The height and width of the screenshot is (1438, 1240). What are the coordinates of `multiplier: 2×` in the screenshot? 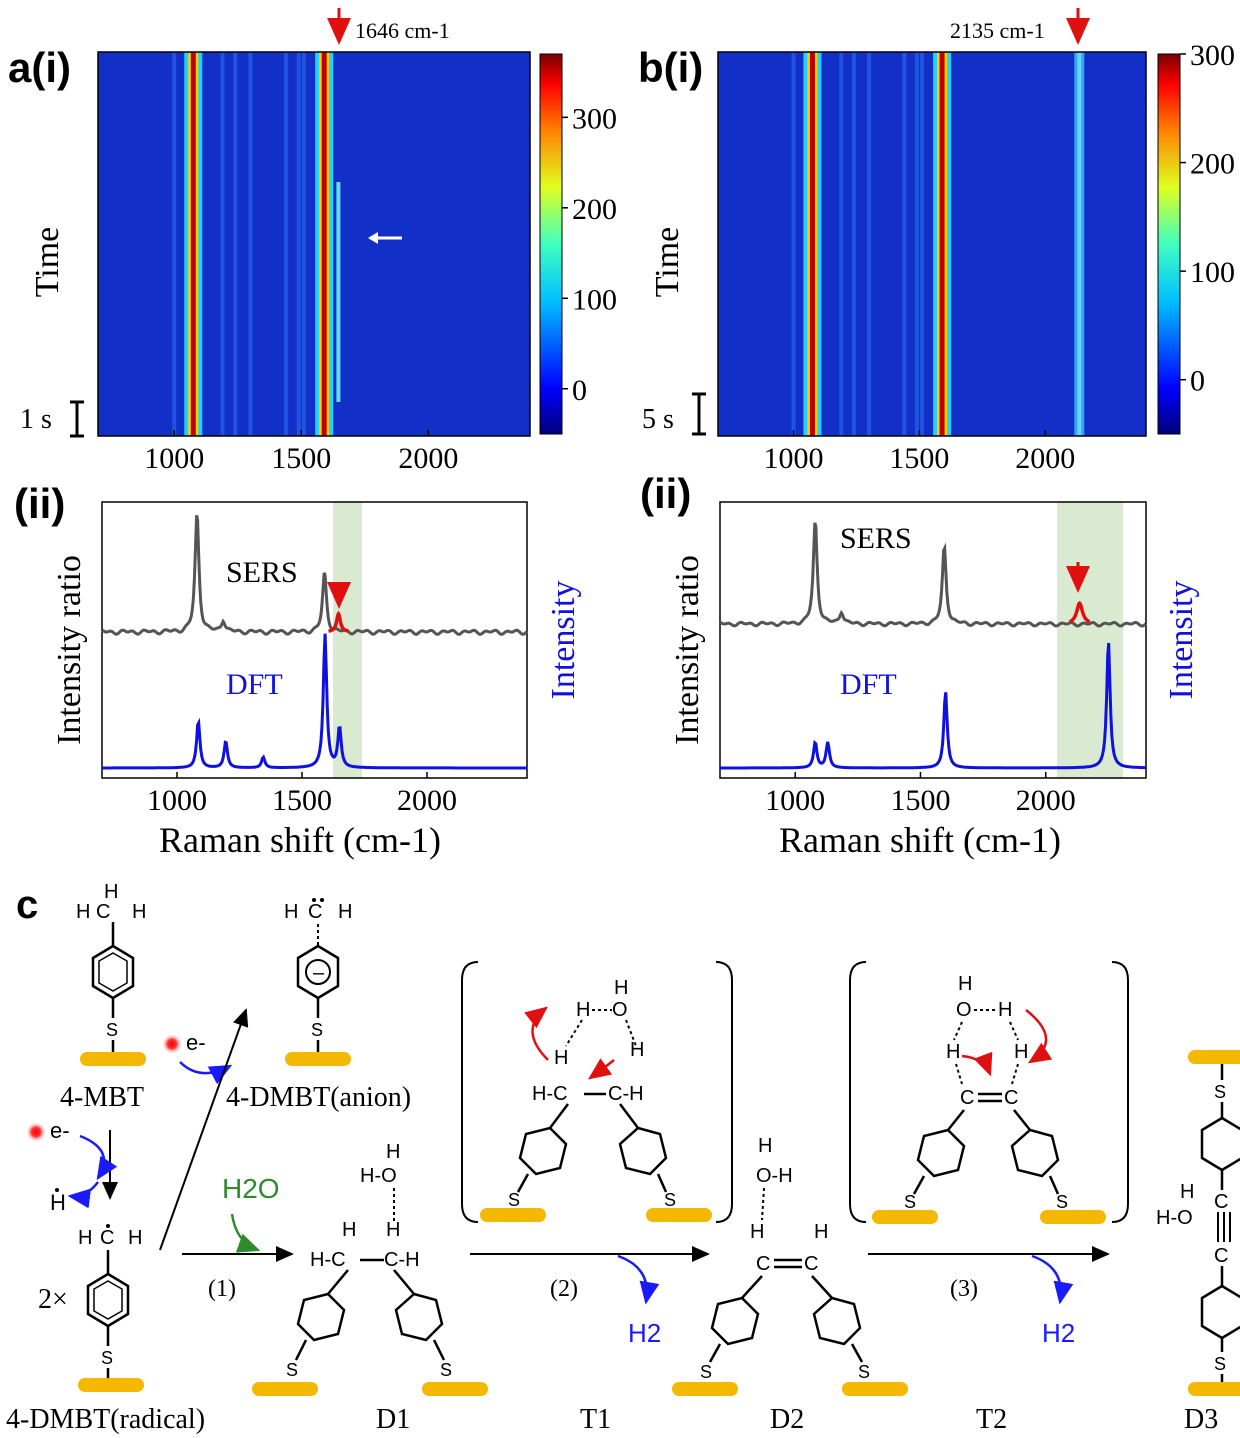 It's located at (53, 1299).